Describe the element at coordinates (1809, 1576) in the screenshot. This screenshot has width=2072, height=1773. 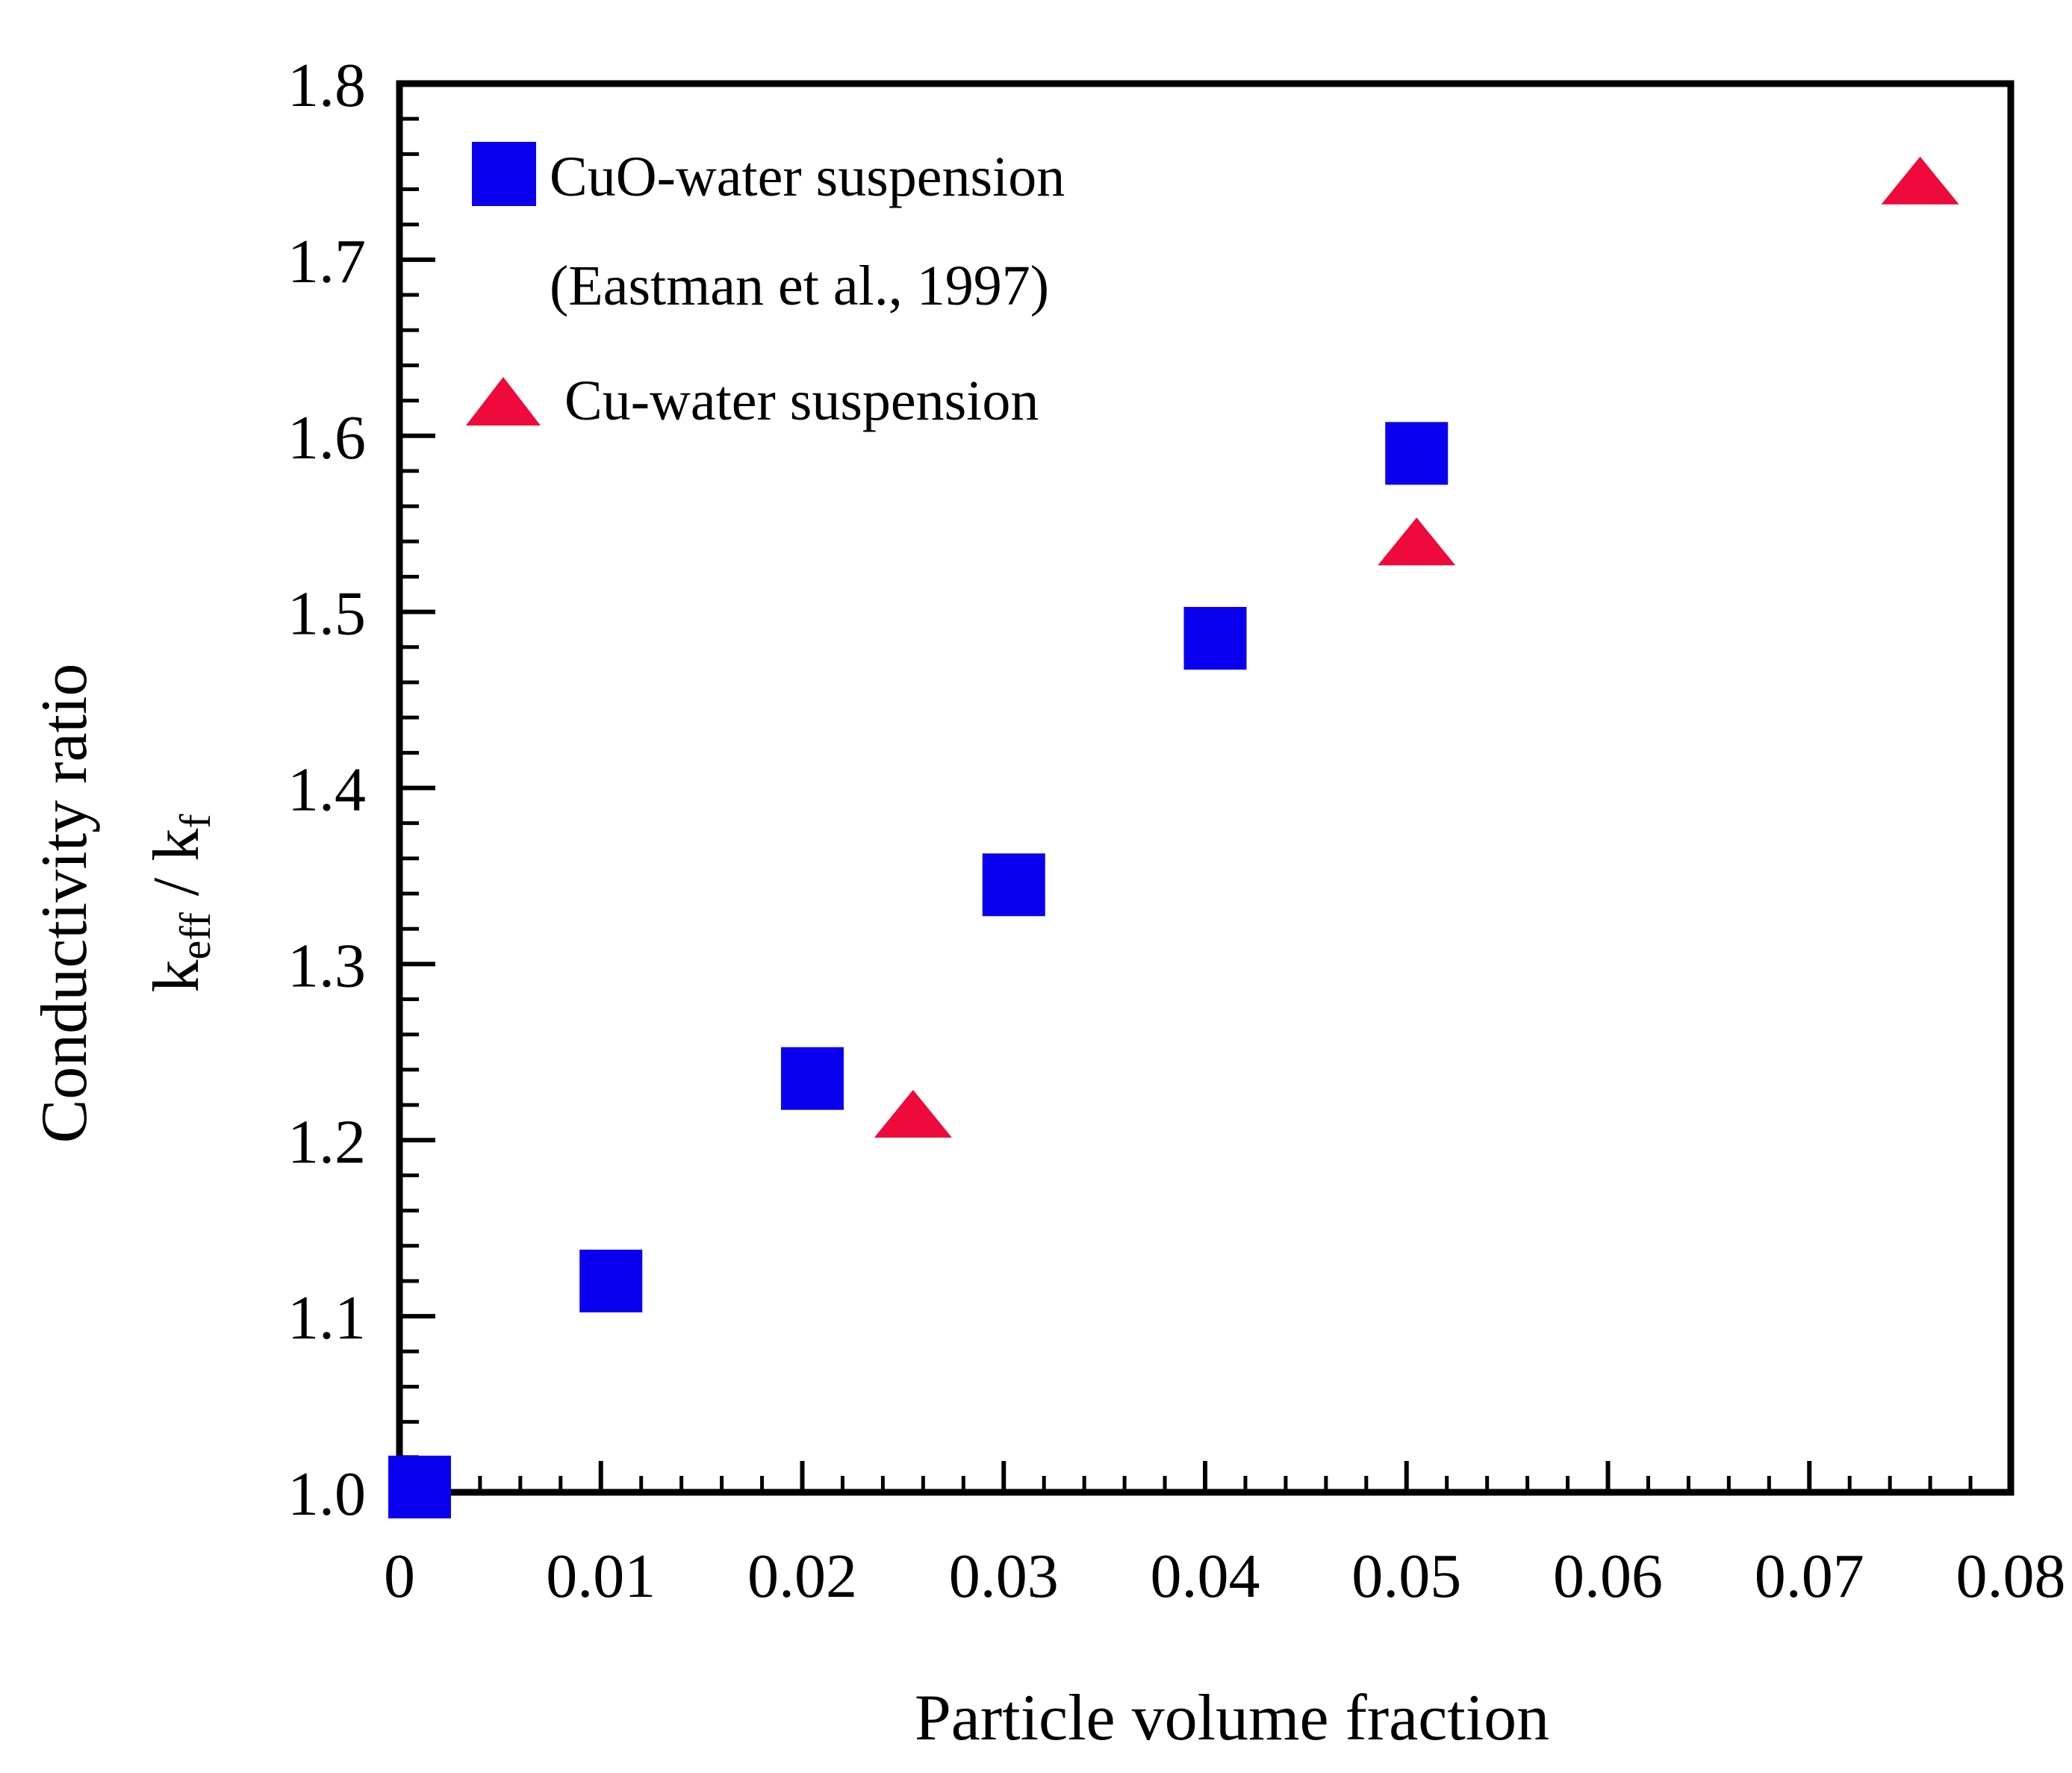
I see `x-tick-label: 0.07` at that location.